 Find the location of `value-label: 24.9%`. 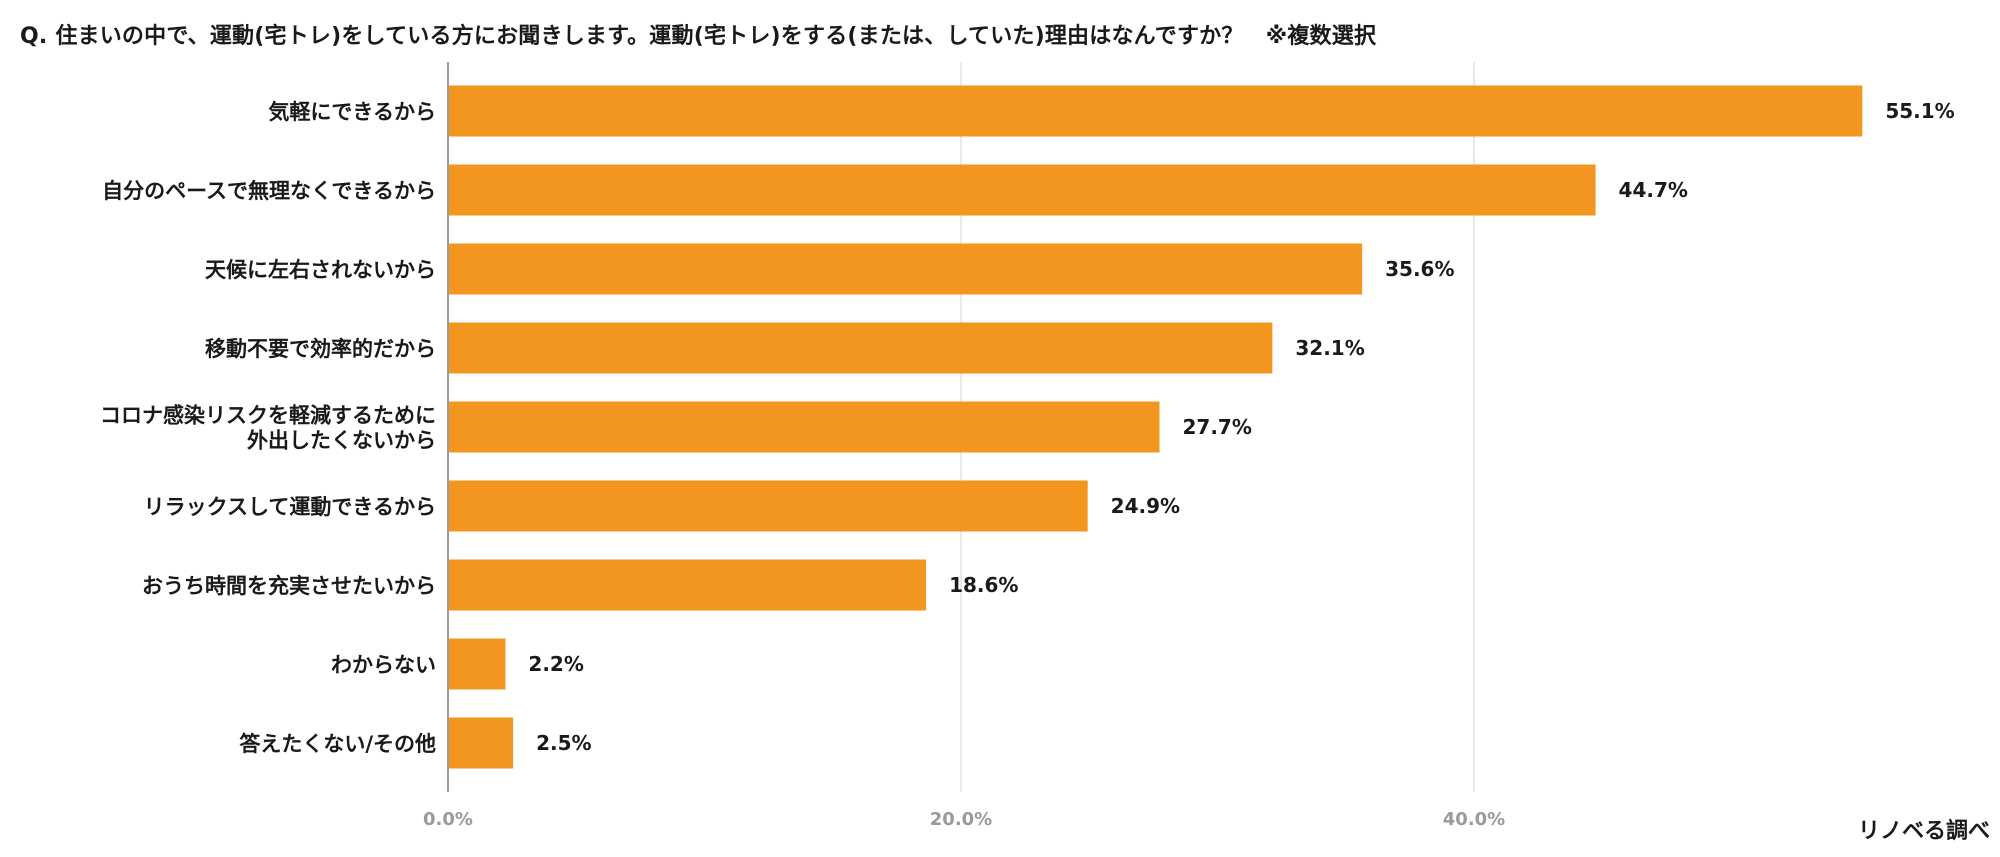

value-label: 24.9% is located at coordinates (1145, 506).